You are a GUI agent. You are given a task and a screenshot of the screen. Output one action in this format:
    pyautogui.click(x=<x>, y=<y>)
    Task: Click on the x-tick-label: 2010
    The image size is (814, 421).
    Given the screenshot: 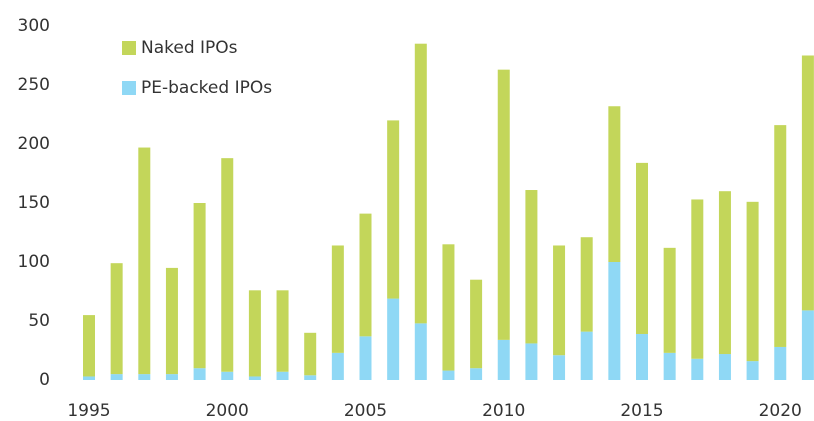 What is the action you would take?
    pyautogui.click(x=503, y=411)
    